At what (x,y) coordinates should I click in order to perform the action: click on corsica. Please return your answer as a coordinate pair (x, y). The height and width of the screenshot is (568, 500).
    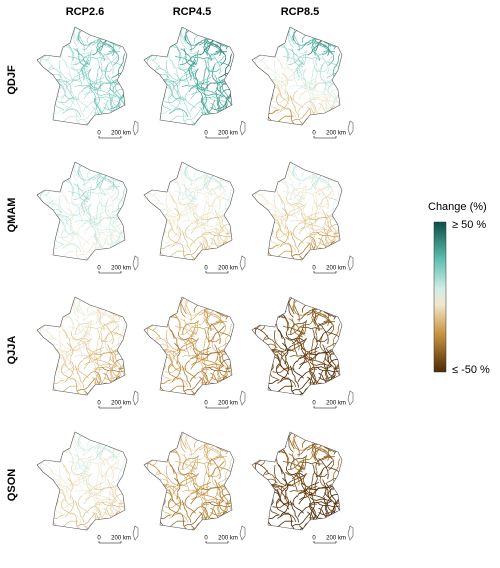
    Looking at the image, I should click on (350, 398).